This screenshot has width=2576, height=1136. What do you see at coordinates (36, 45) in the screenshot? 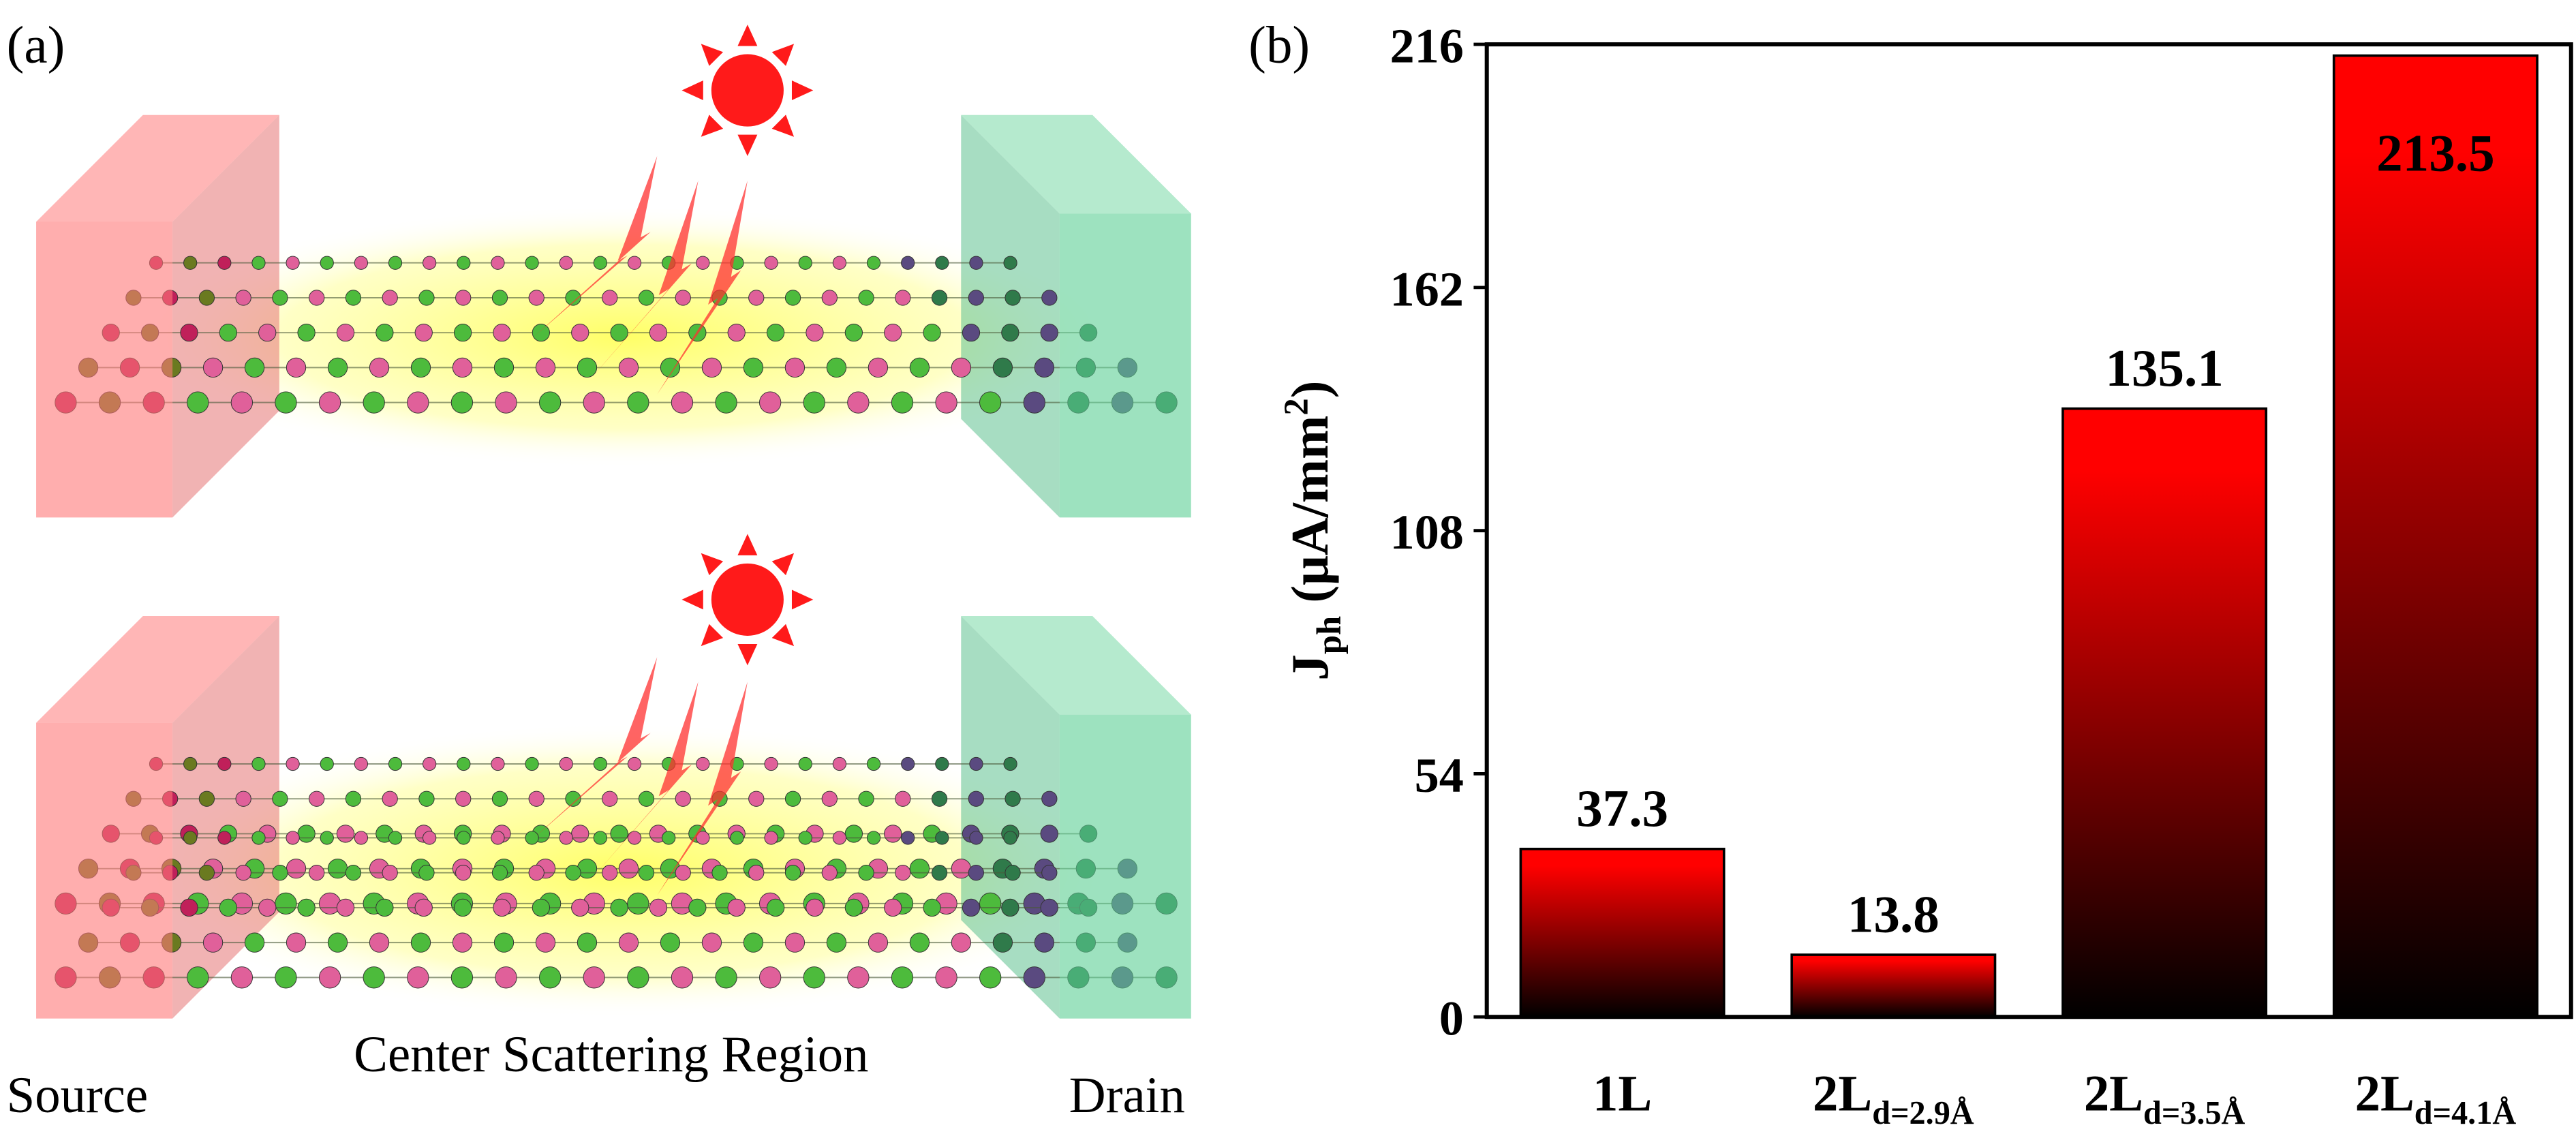
I see `panel-label: (a)` at bounding box center [36, 45].